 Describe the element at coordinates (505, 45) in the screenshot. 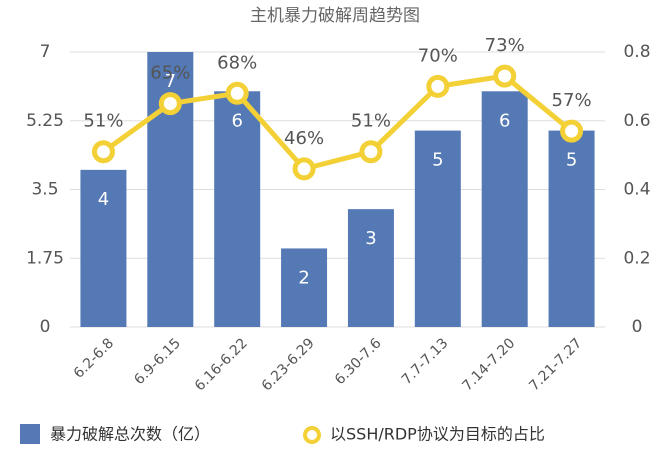

I see `line-label: 73%` at that location.